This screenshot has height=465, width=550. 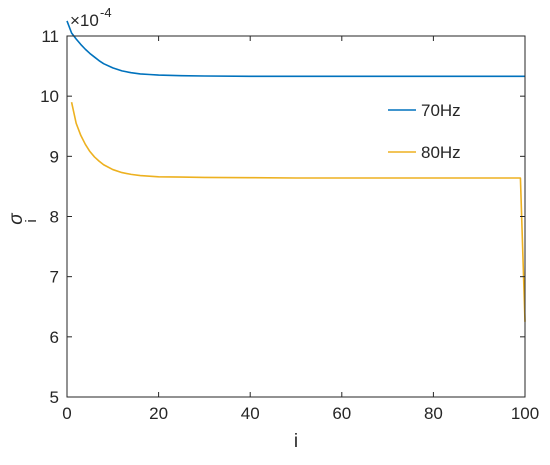 I want to click on x-tick-label-80: 80, so click(x=433, y=413).